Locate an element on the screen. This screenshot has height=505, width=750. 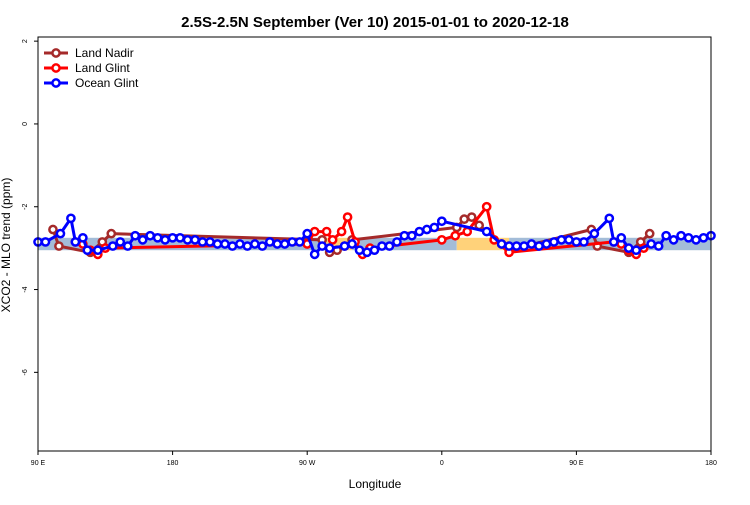
legend-label-land-nadir: Land Nadir is located at coordinates (104, 53).